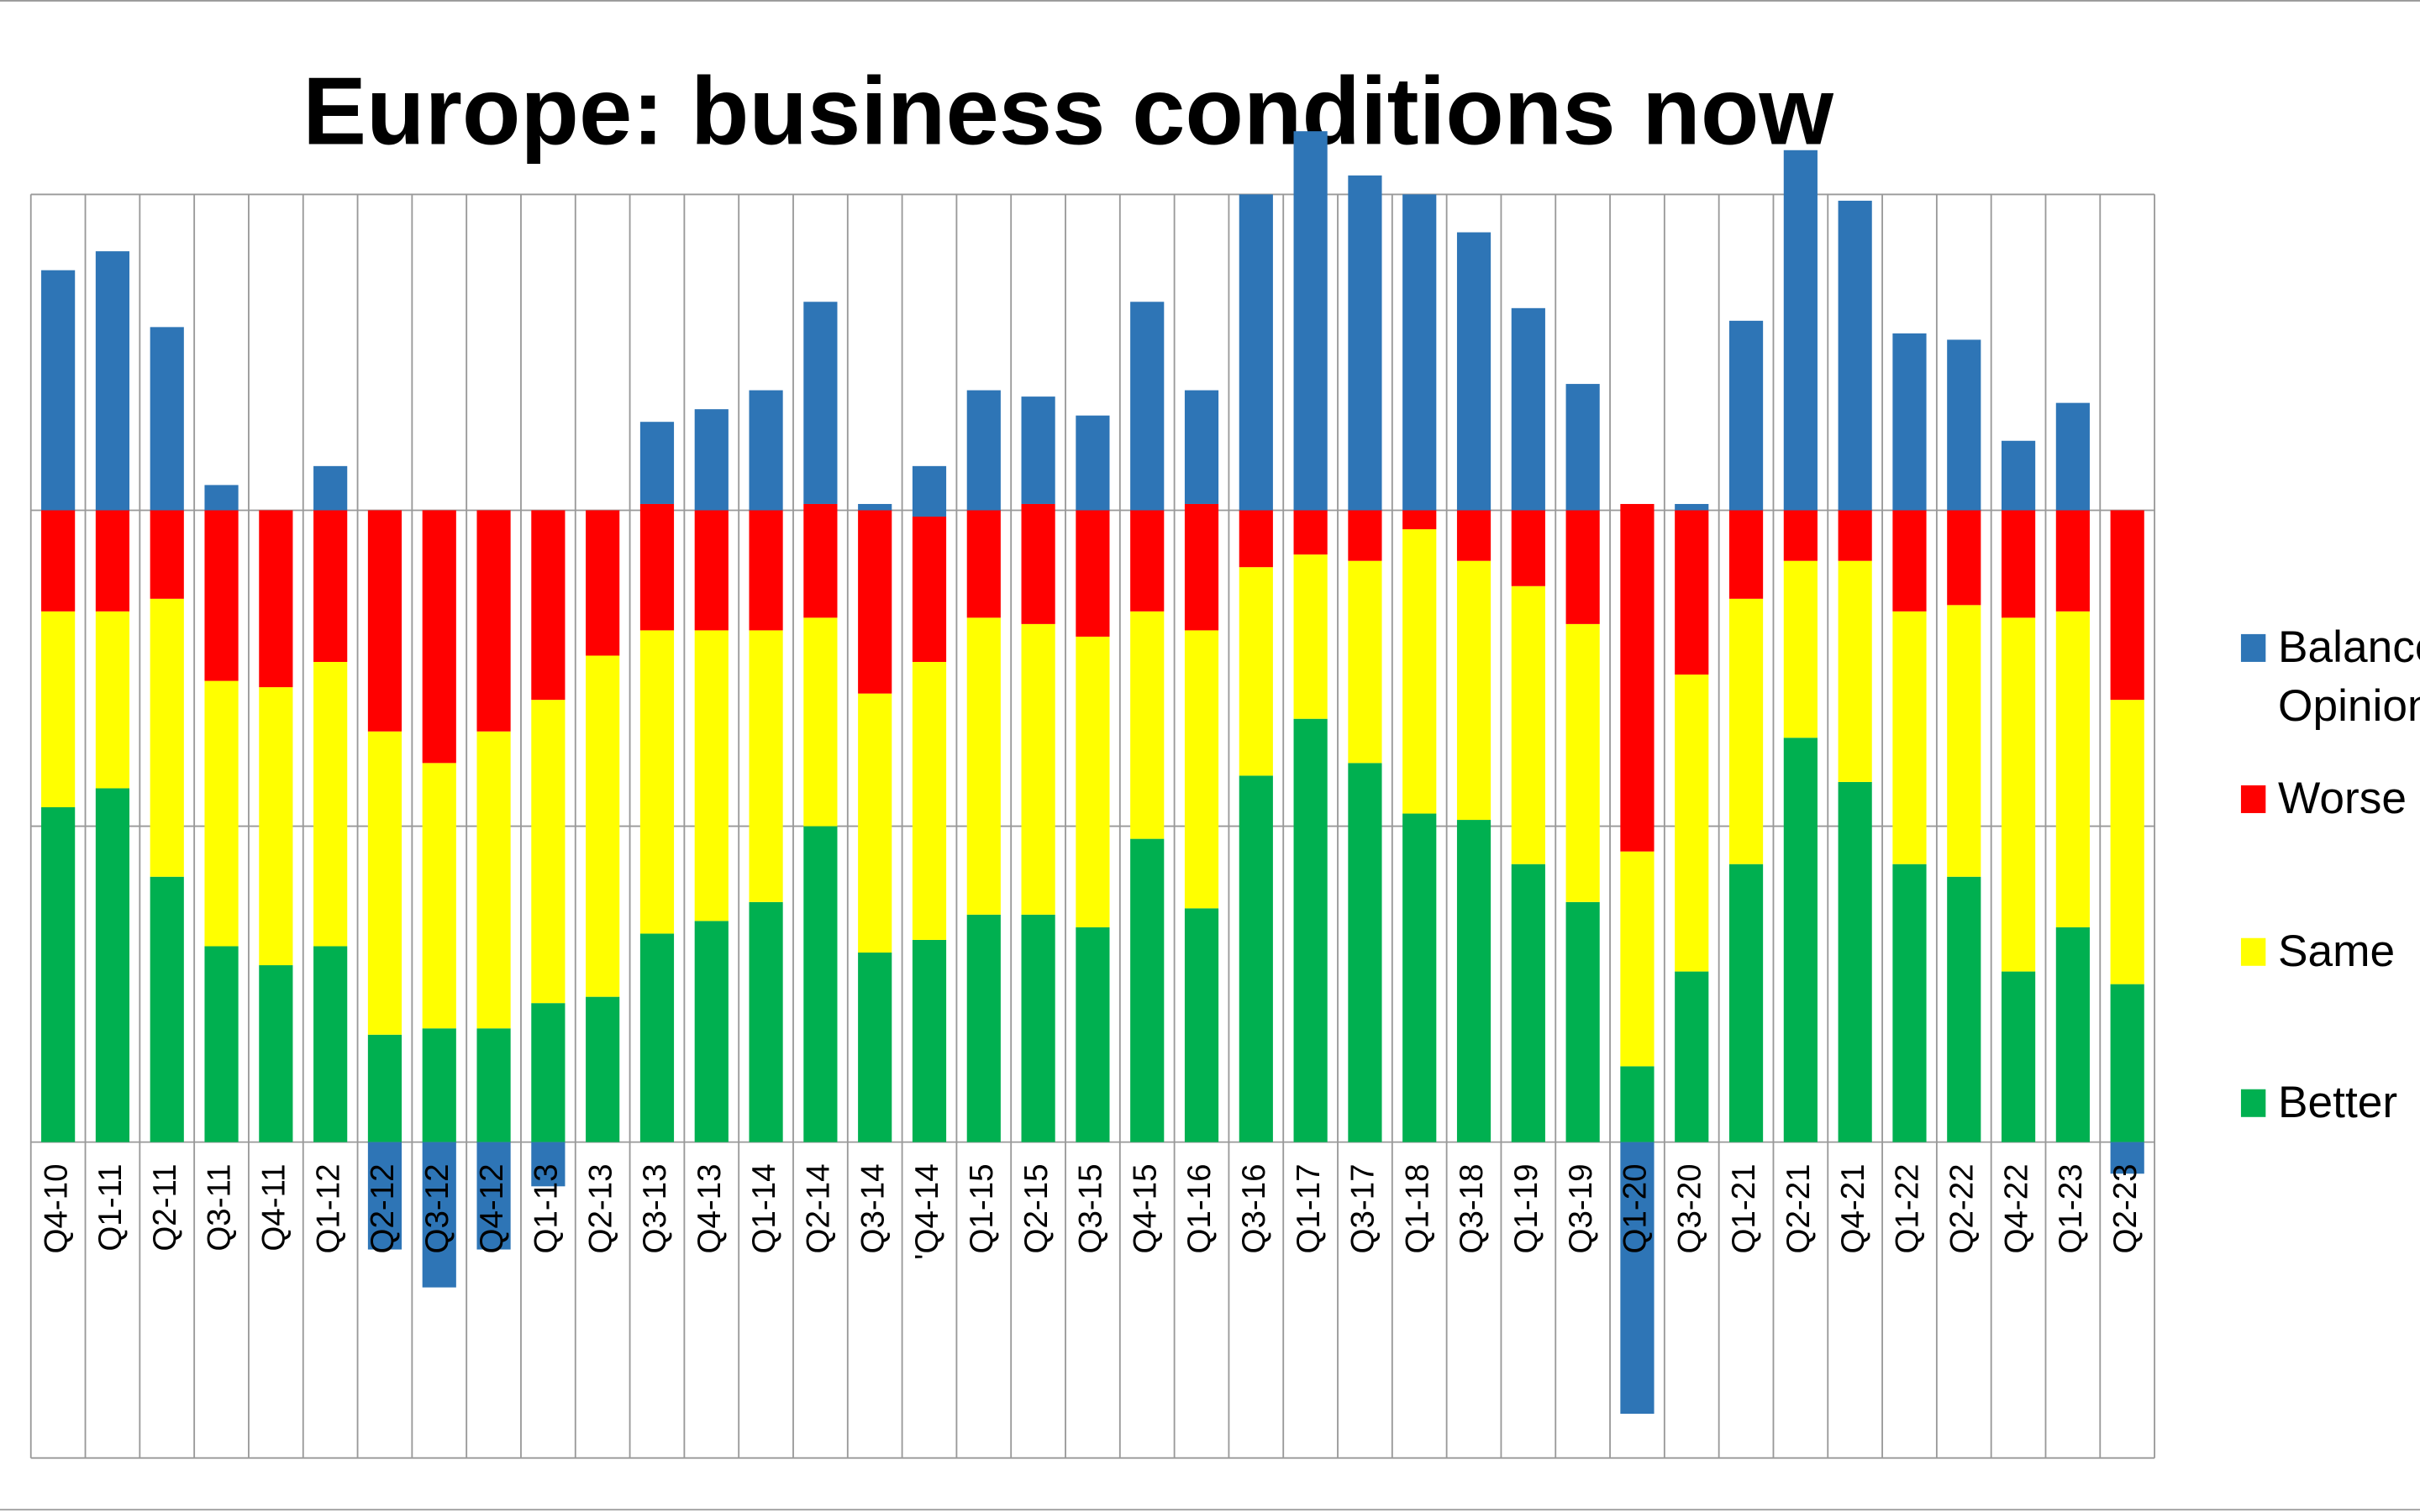  Describe the element at coordinates (165, 1207) in the screenshot. I see `x-tick-label: Q2-11` at that location.